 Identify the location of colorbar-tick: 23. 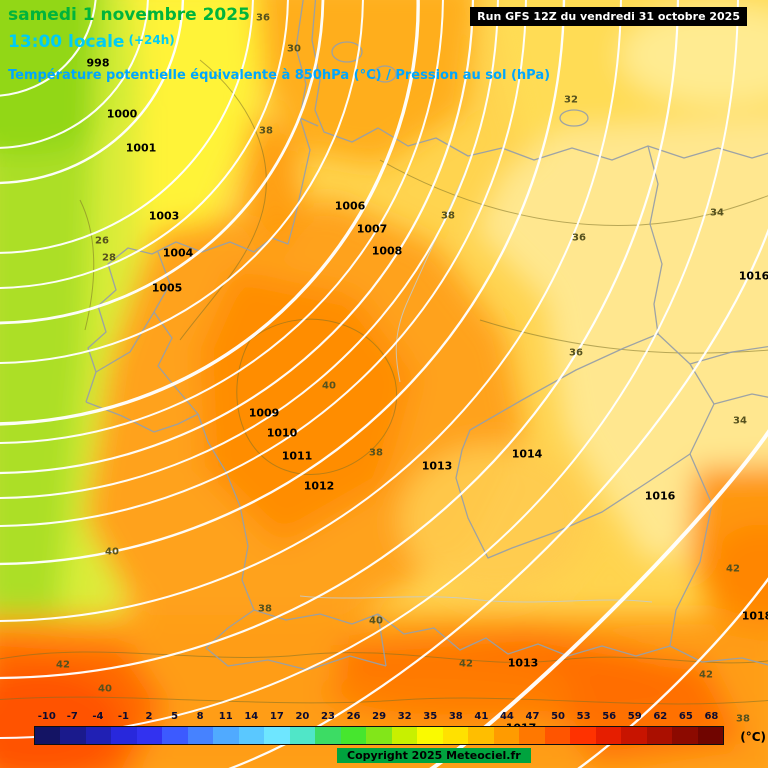
(328, 716).